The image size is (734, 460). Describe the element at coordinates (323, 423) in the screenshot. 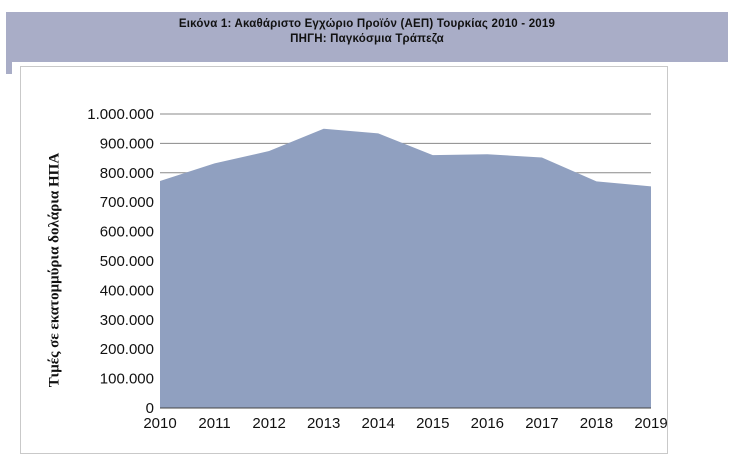

I see `x-tick-label: 2013` at that location.